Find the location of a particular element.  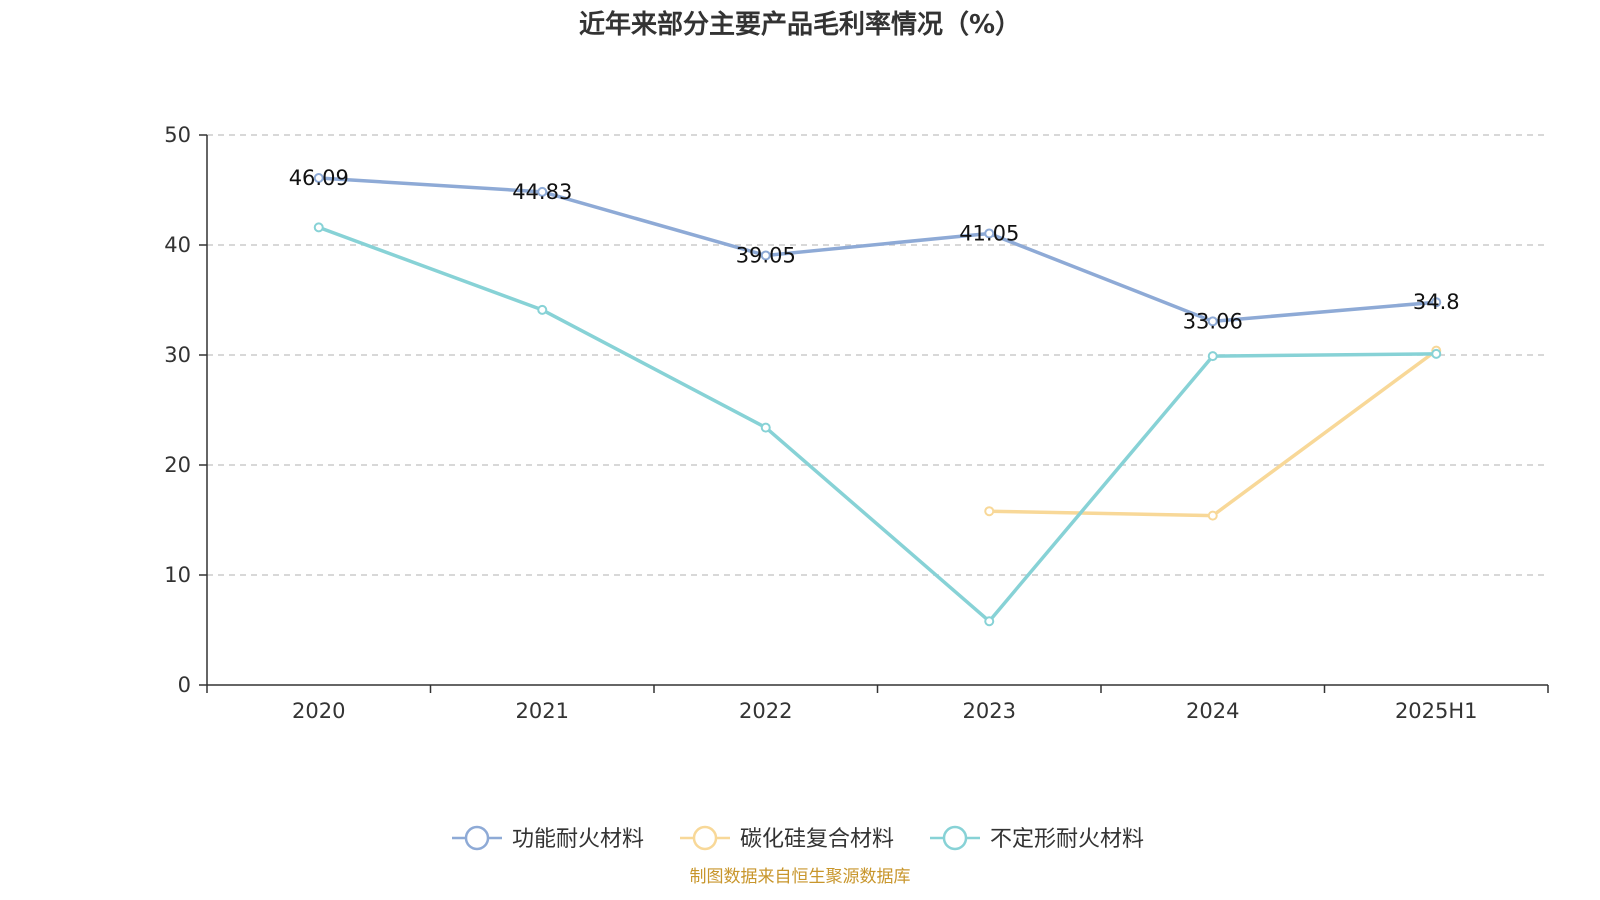

legend-label: 碳化硅复合材料 is located at coordinates (817, 839).